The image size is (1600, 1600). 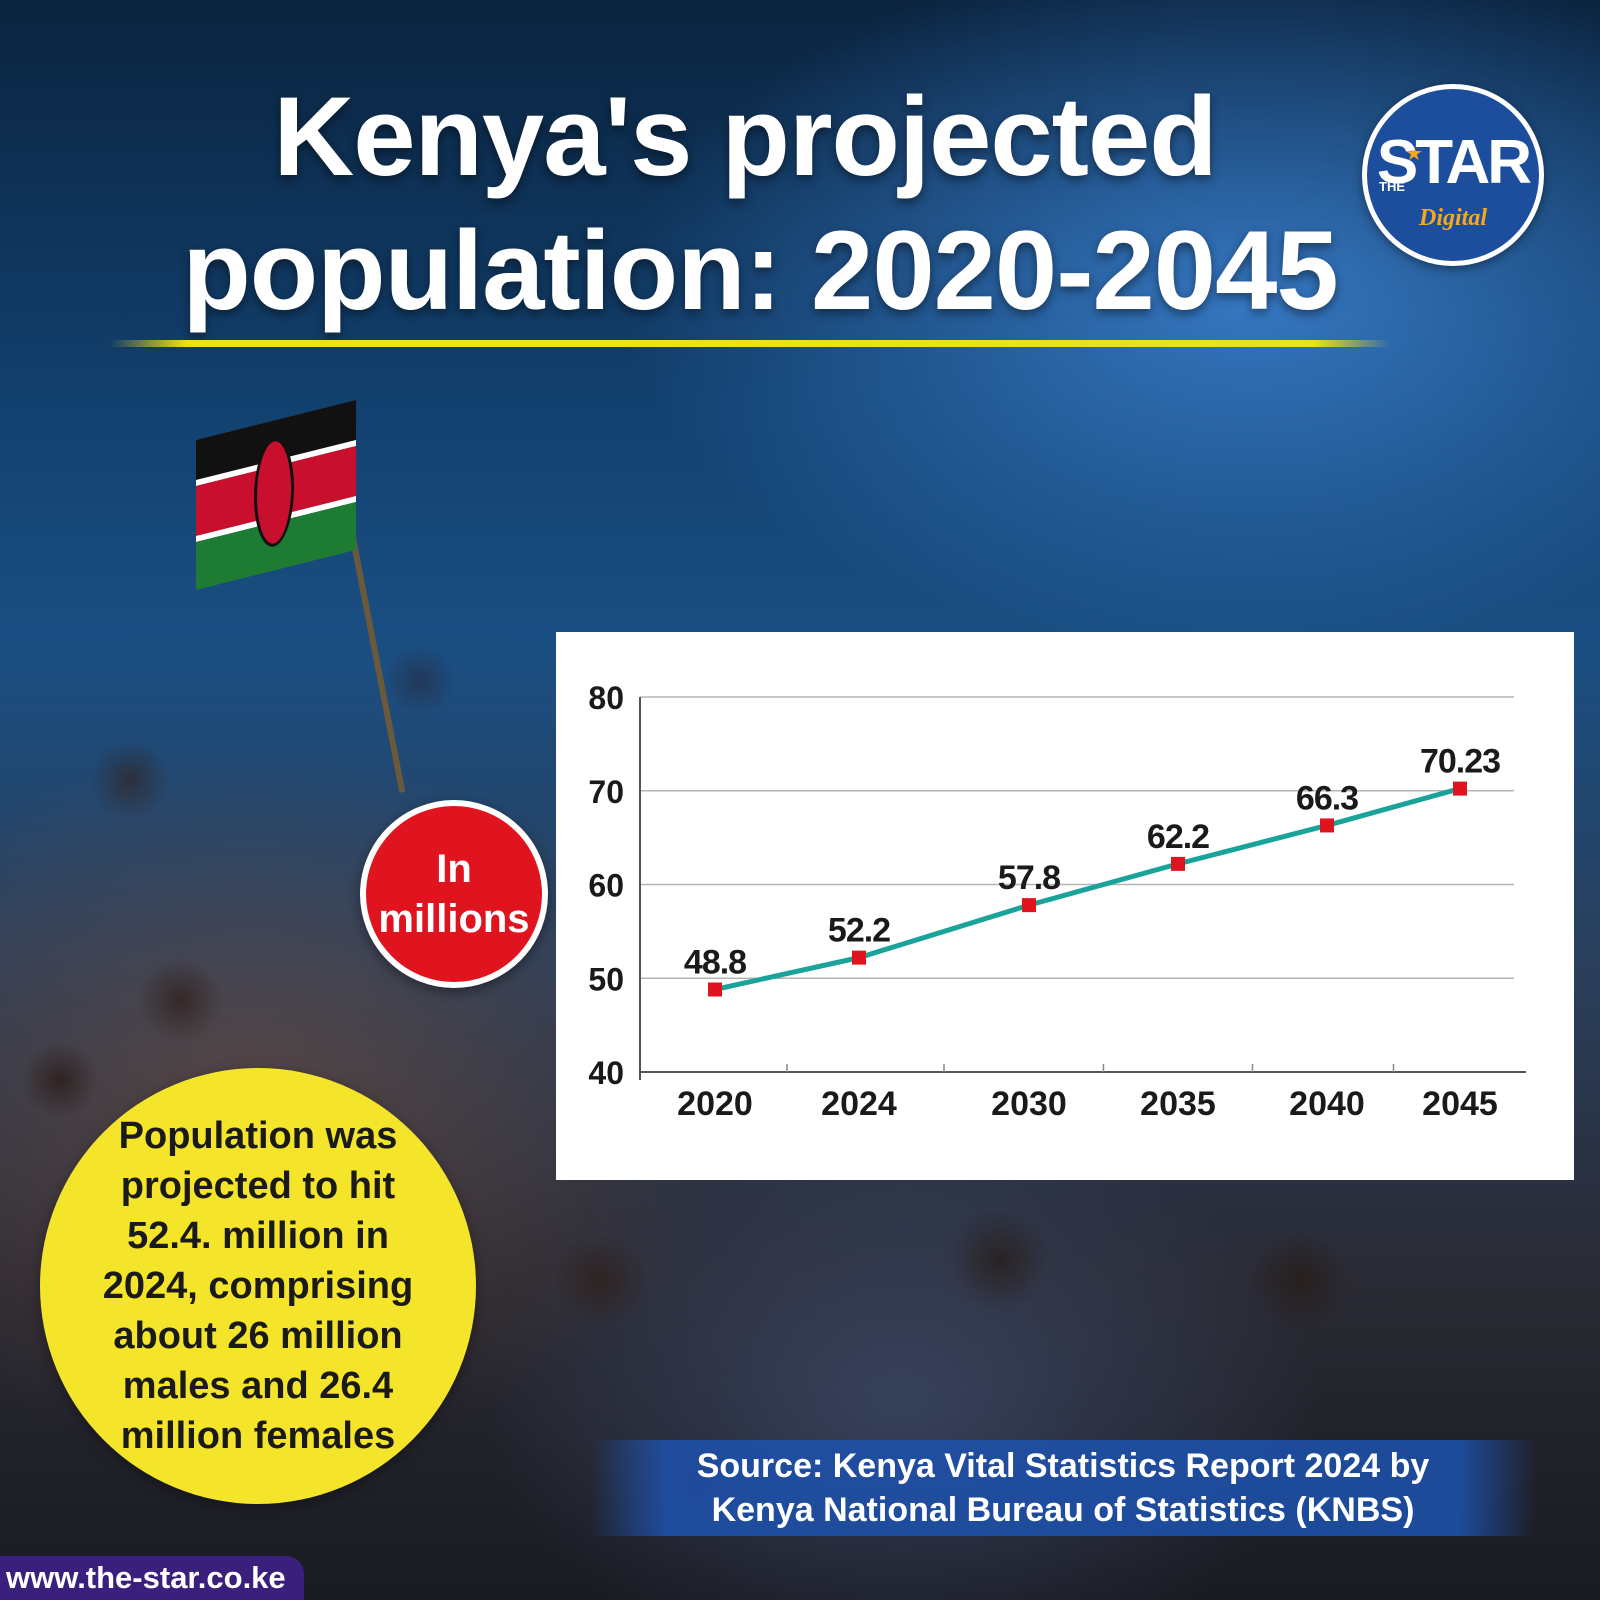 What do you see at coordinates (859, 1104) in the screenshot?
I see `x-tick-label: 2024` at bounding box center [859, 1104].